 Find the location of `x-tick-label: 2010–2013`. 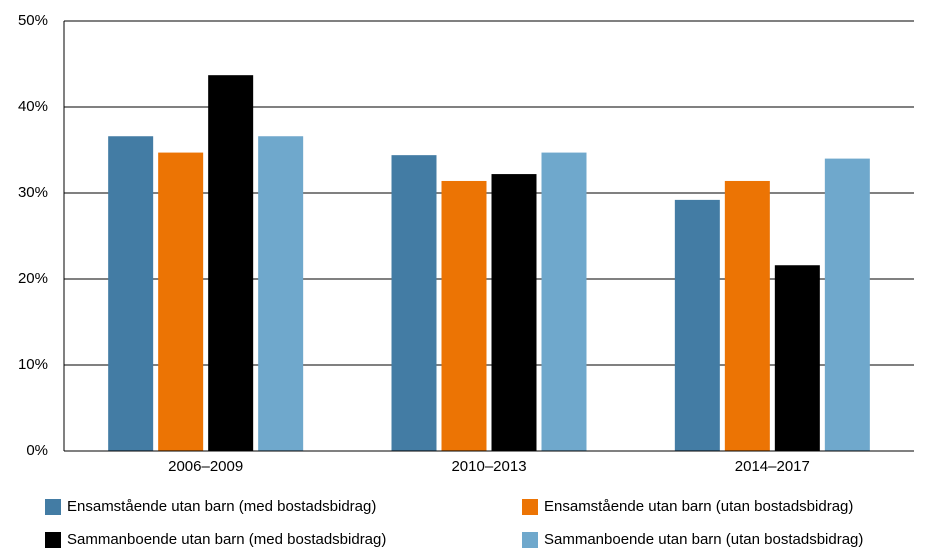

x-tick-label: 2010–2013 is located at coordinates (488, 466).